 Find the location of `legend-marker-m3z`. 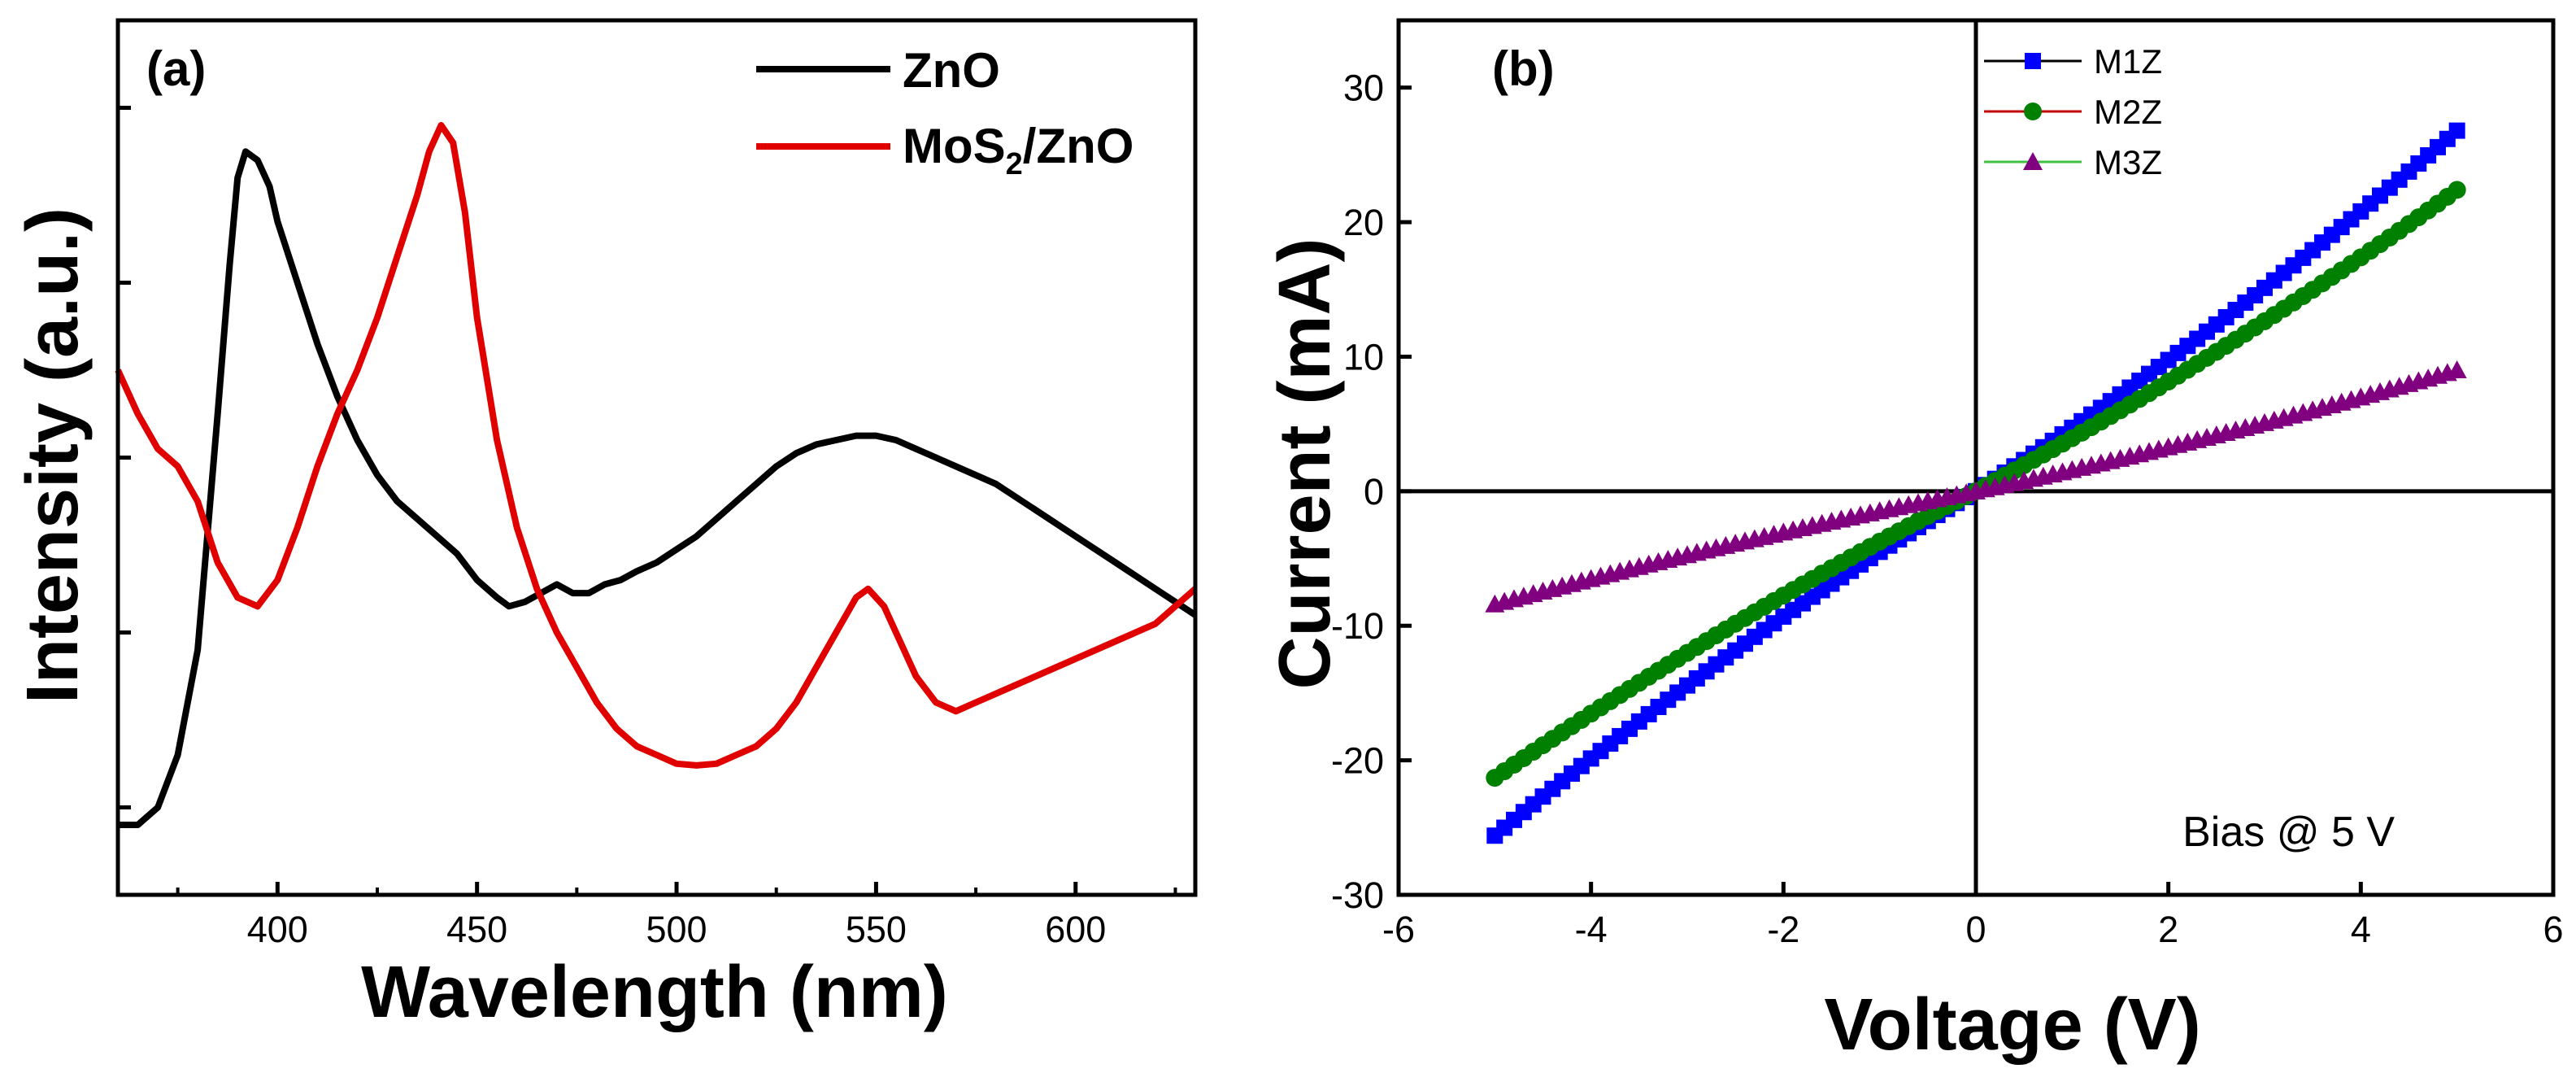

legend-marker-m3z is located at coordinates (2033, 161).